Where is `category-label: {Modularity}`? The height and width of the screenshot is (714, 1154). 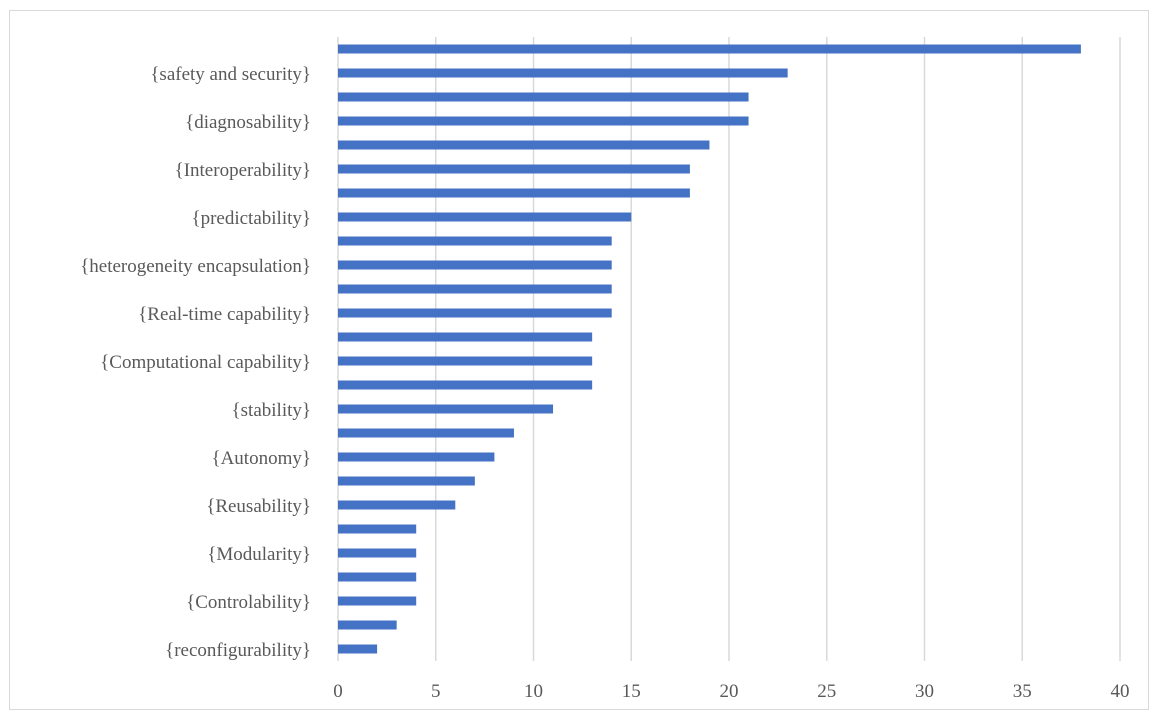
category-label: {Modularity} is located at coordinates (259, 554).